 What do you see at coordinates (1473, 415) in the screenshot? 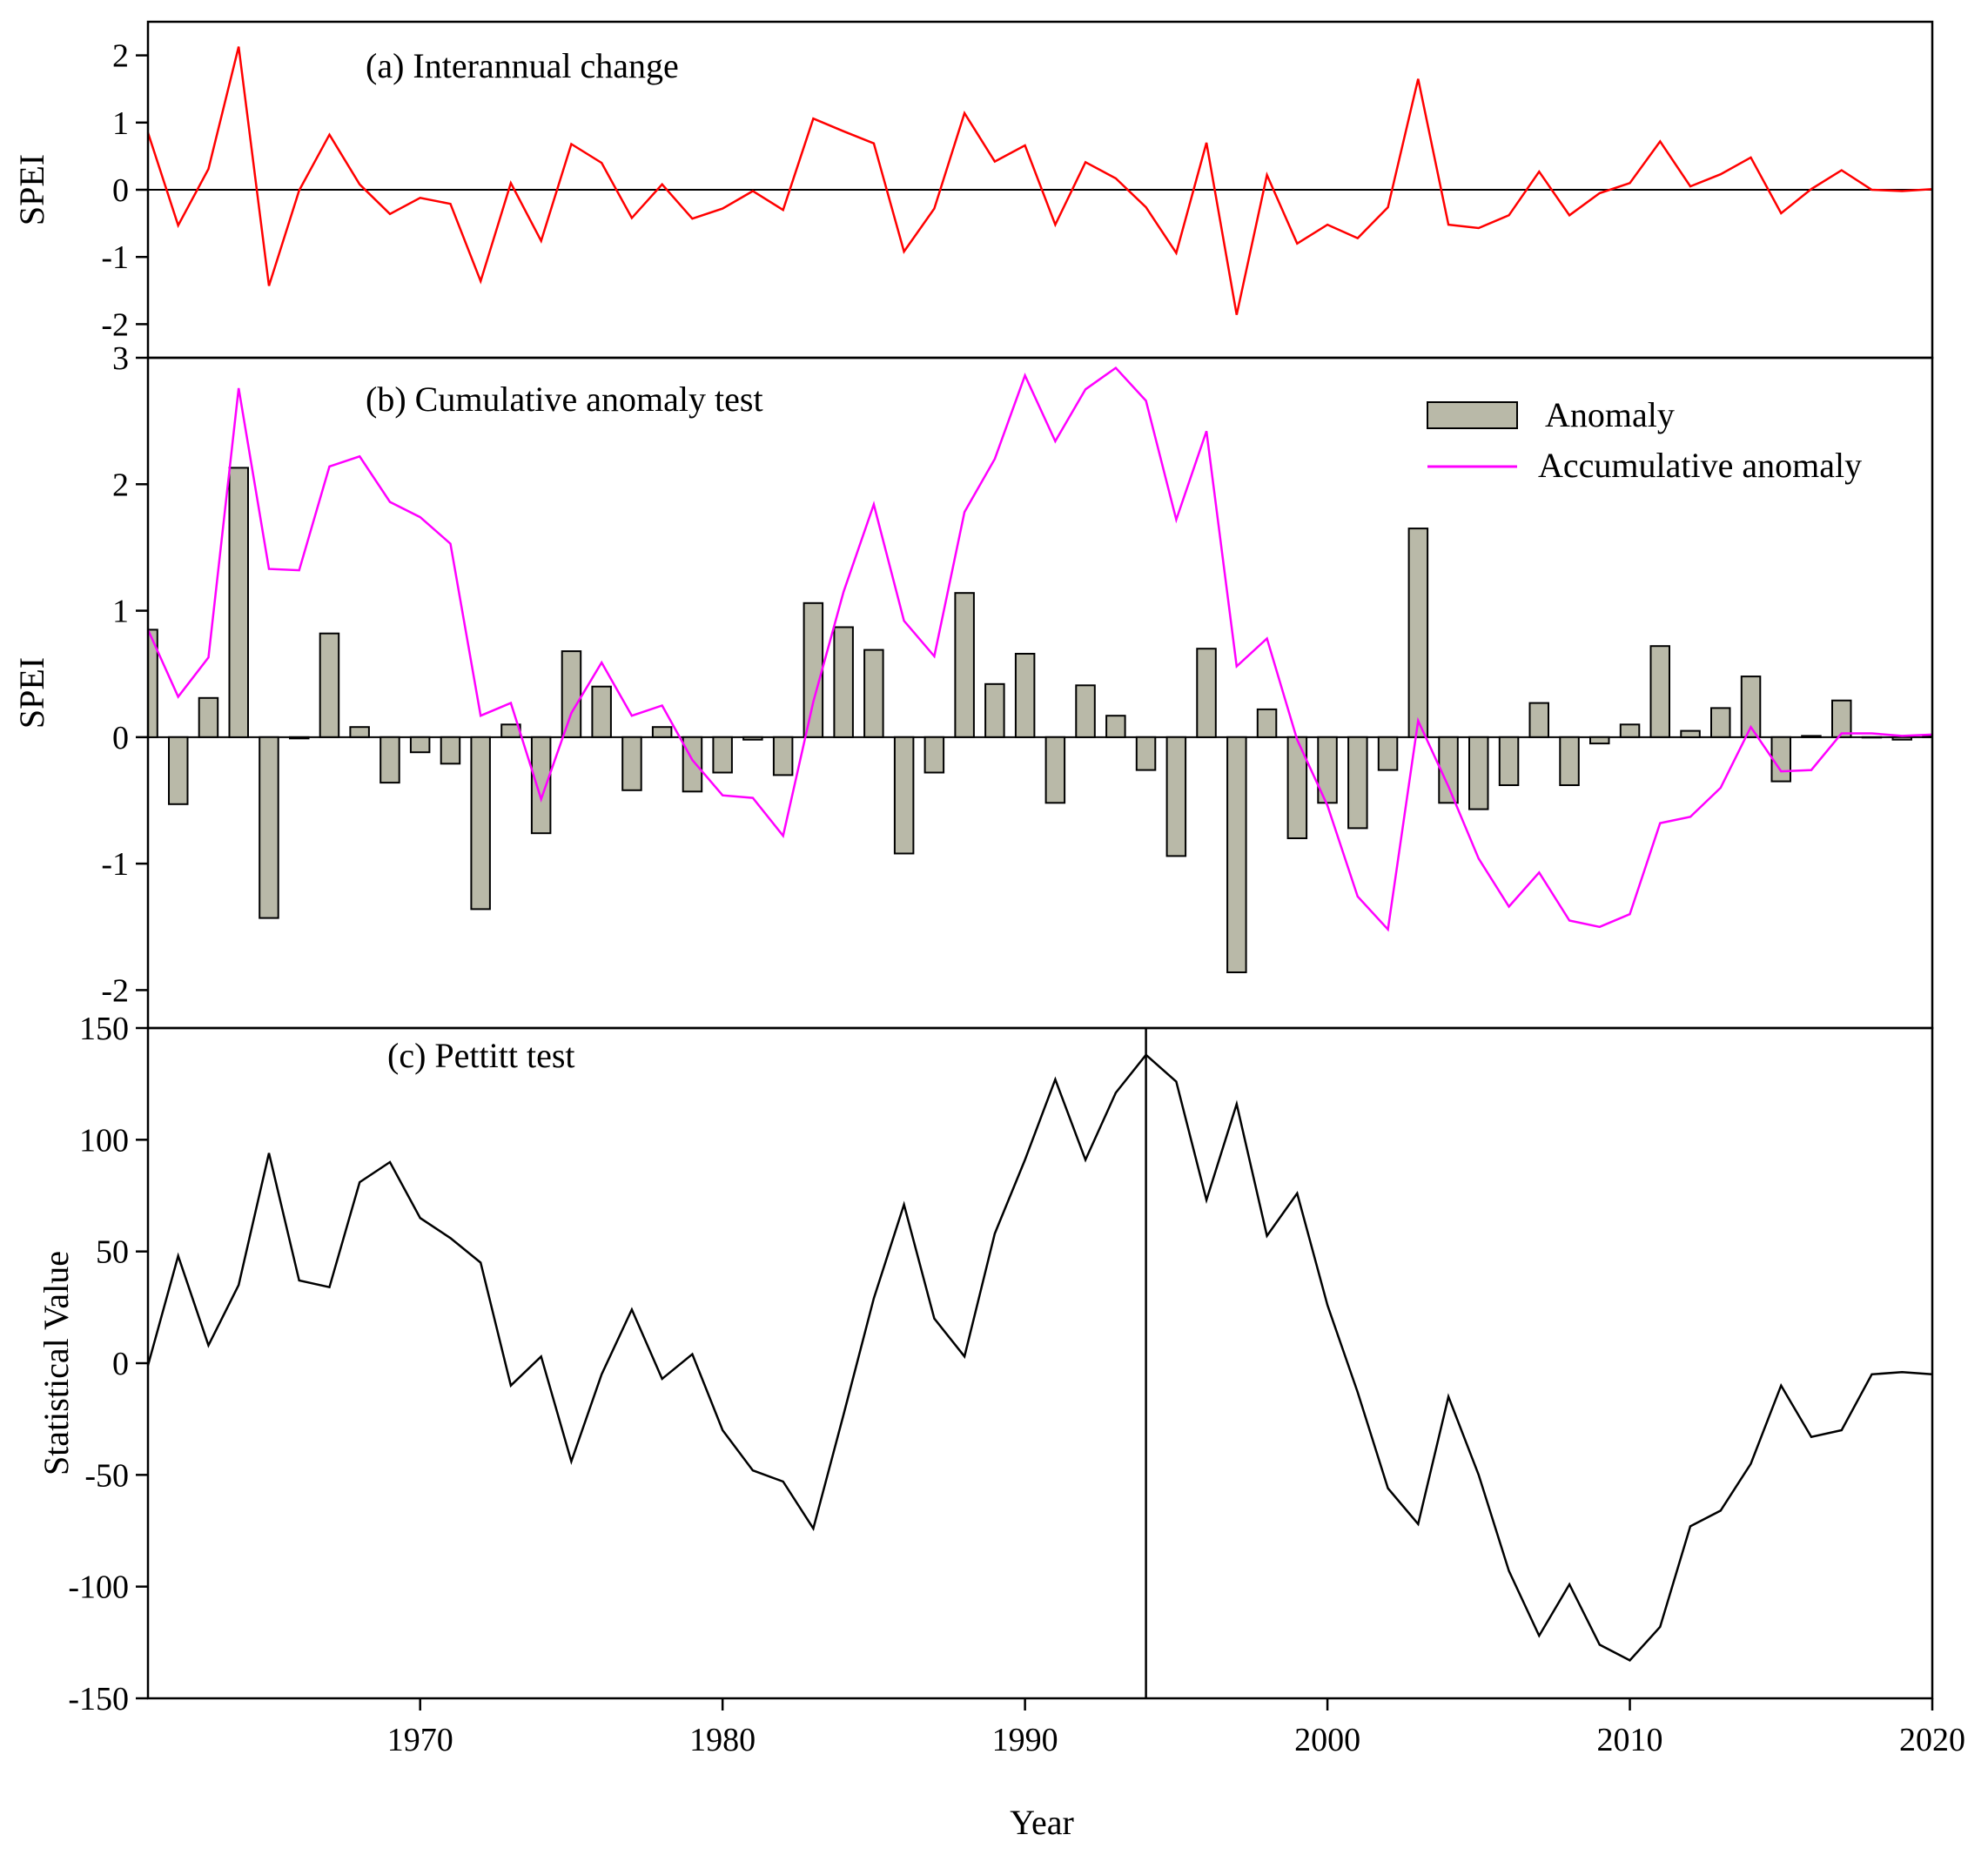
I see `legend-anomaly-swatch` at bounding box center [1473, 415].